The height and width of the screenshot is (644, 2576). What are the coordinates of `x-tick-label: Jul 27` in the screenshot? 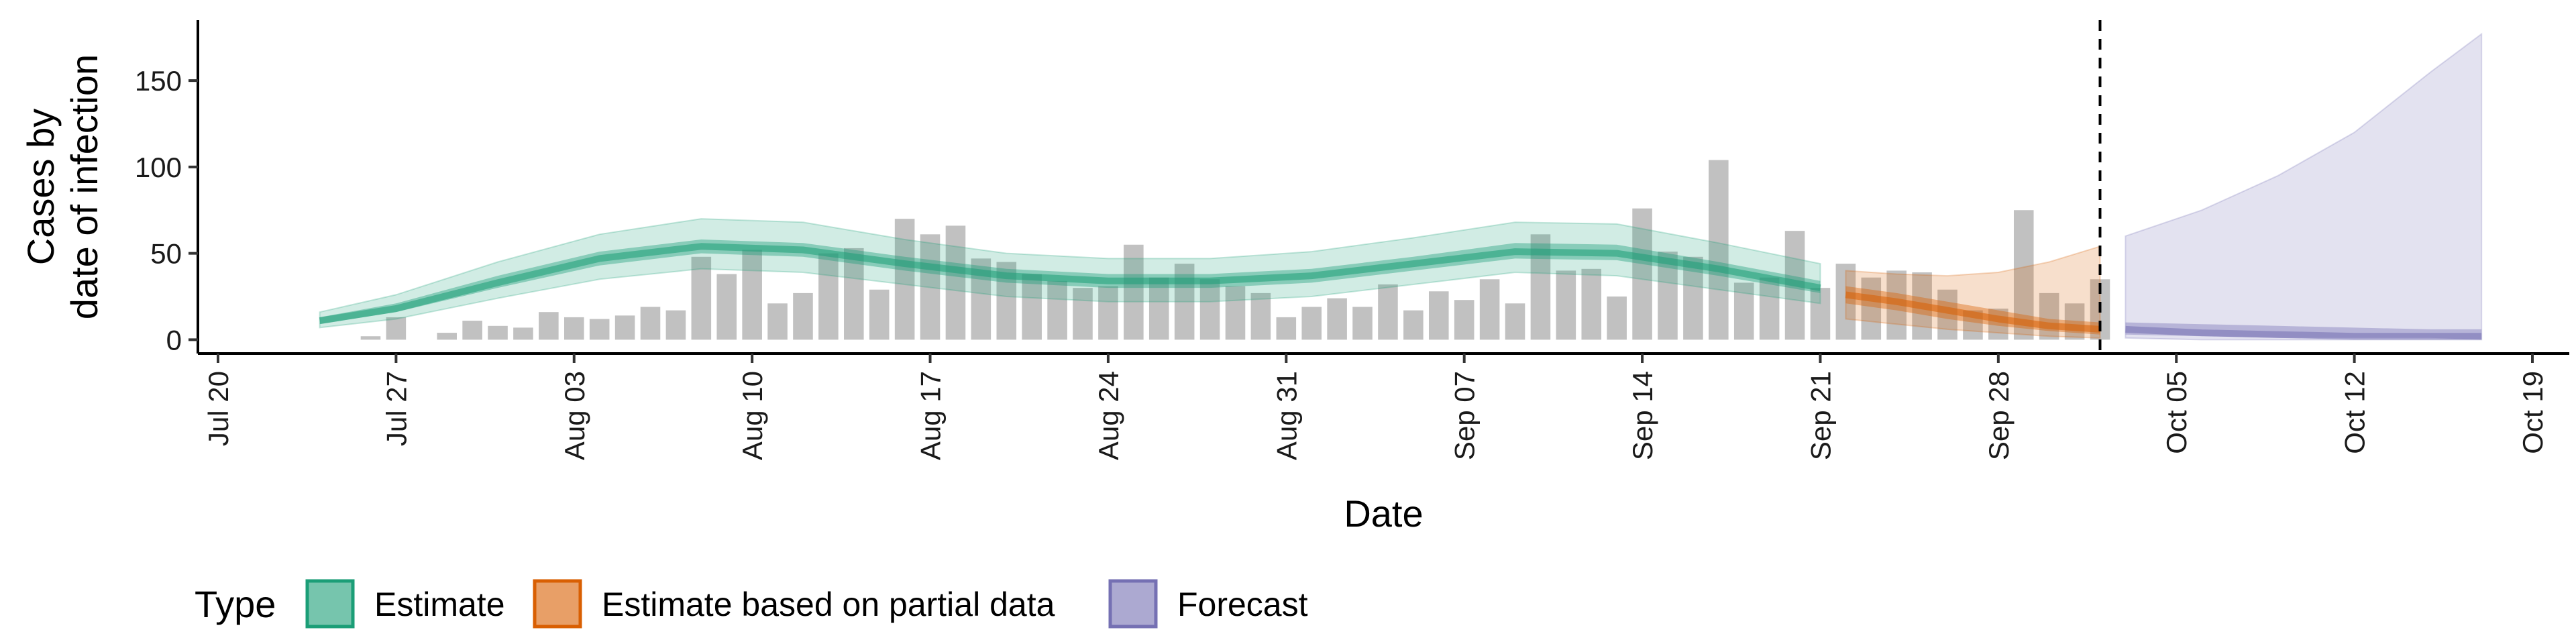 It's located at (396, 408).